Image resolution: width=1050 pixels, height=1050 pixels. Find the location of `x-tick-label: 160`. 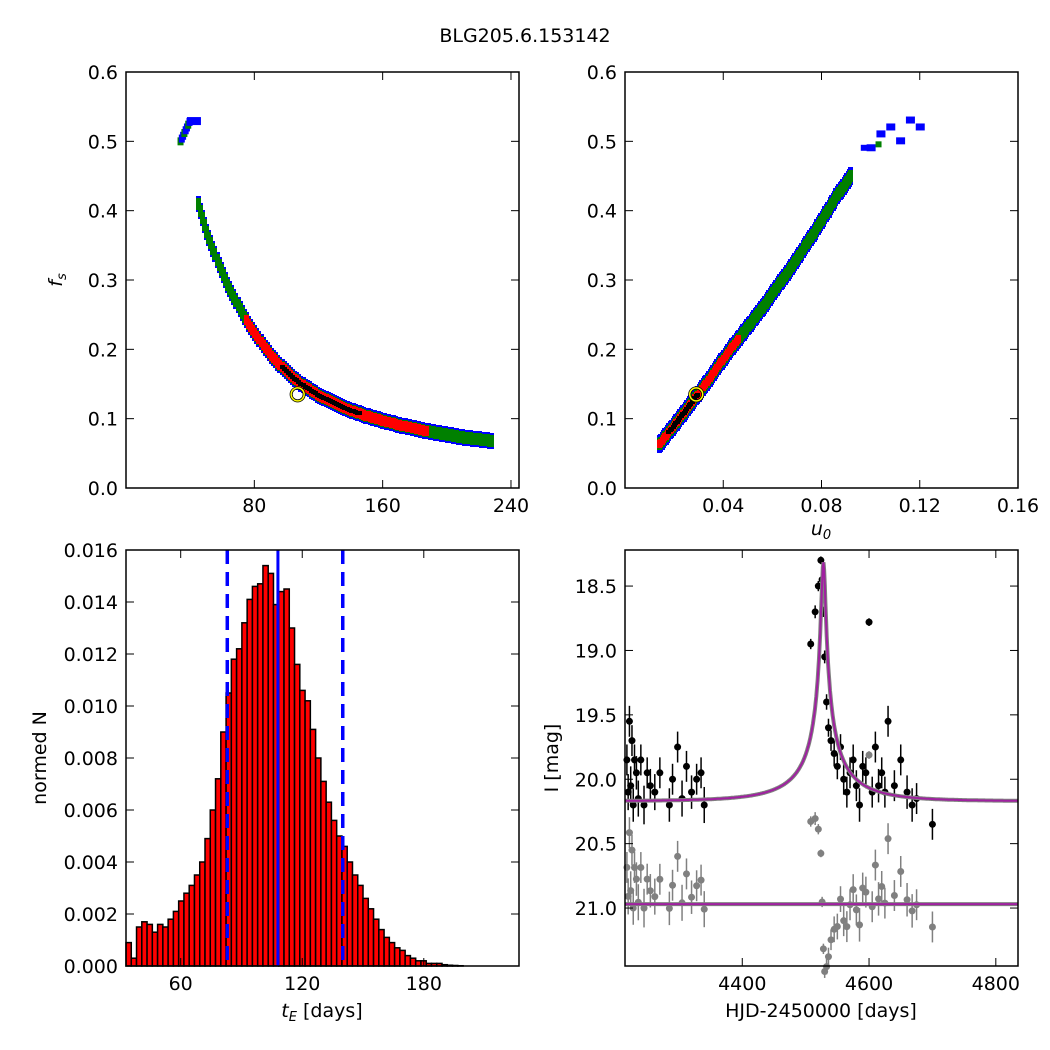

x-tick-label: 160 is located at coordinates (383, 506).